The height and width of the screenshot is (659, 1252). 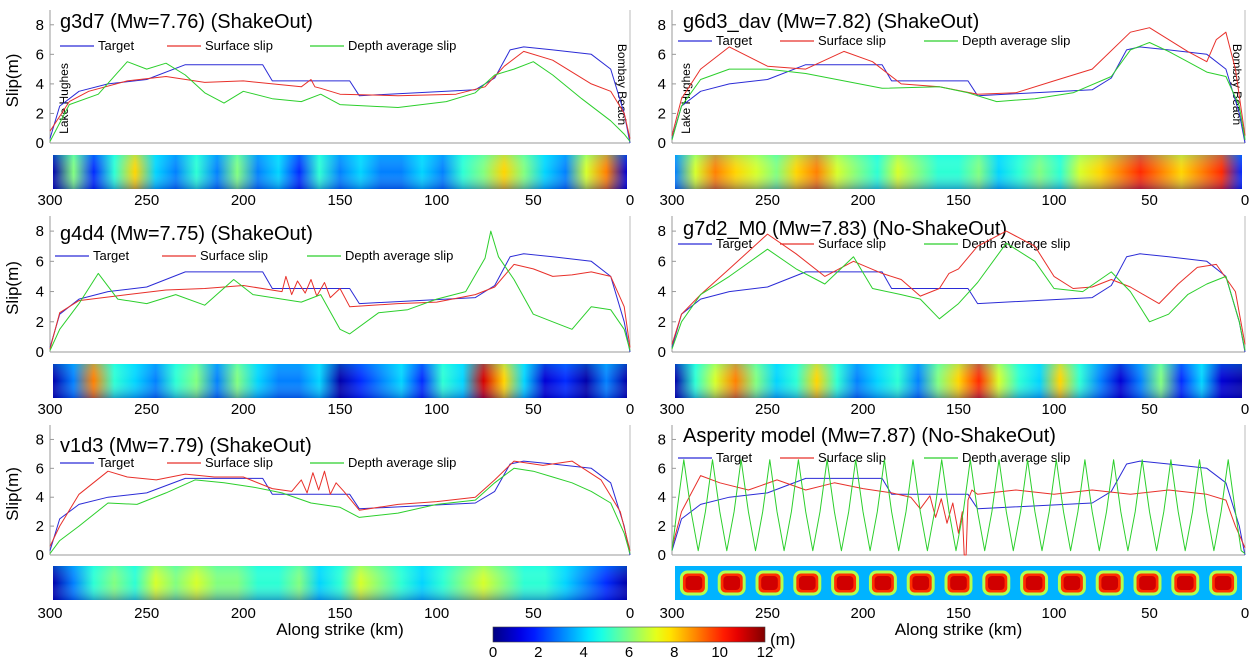 I want to click on colorbar-tick-label: 4, so click(x=583, y=651).